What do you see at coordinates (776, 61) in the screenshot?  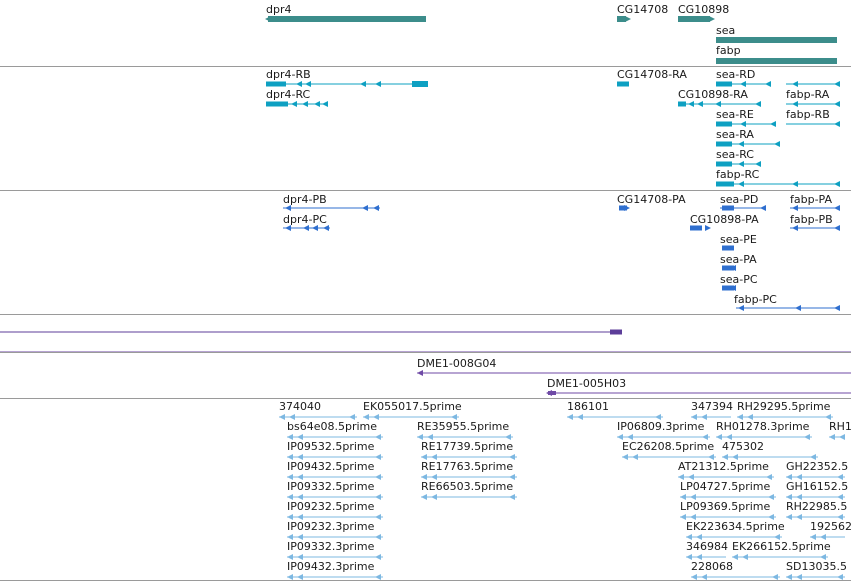 I see `gene-bar-fabp` at bounding box center [776, 61].